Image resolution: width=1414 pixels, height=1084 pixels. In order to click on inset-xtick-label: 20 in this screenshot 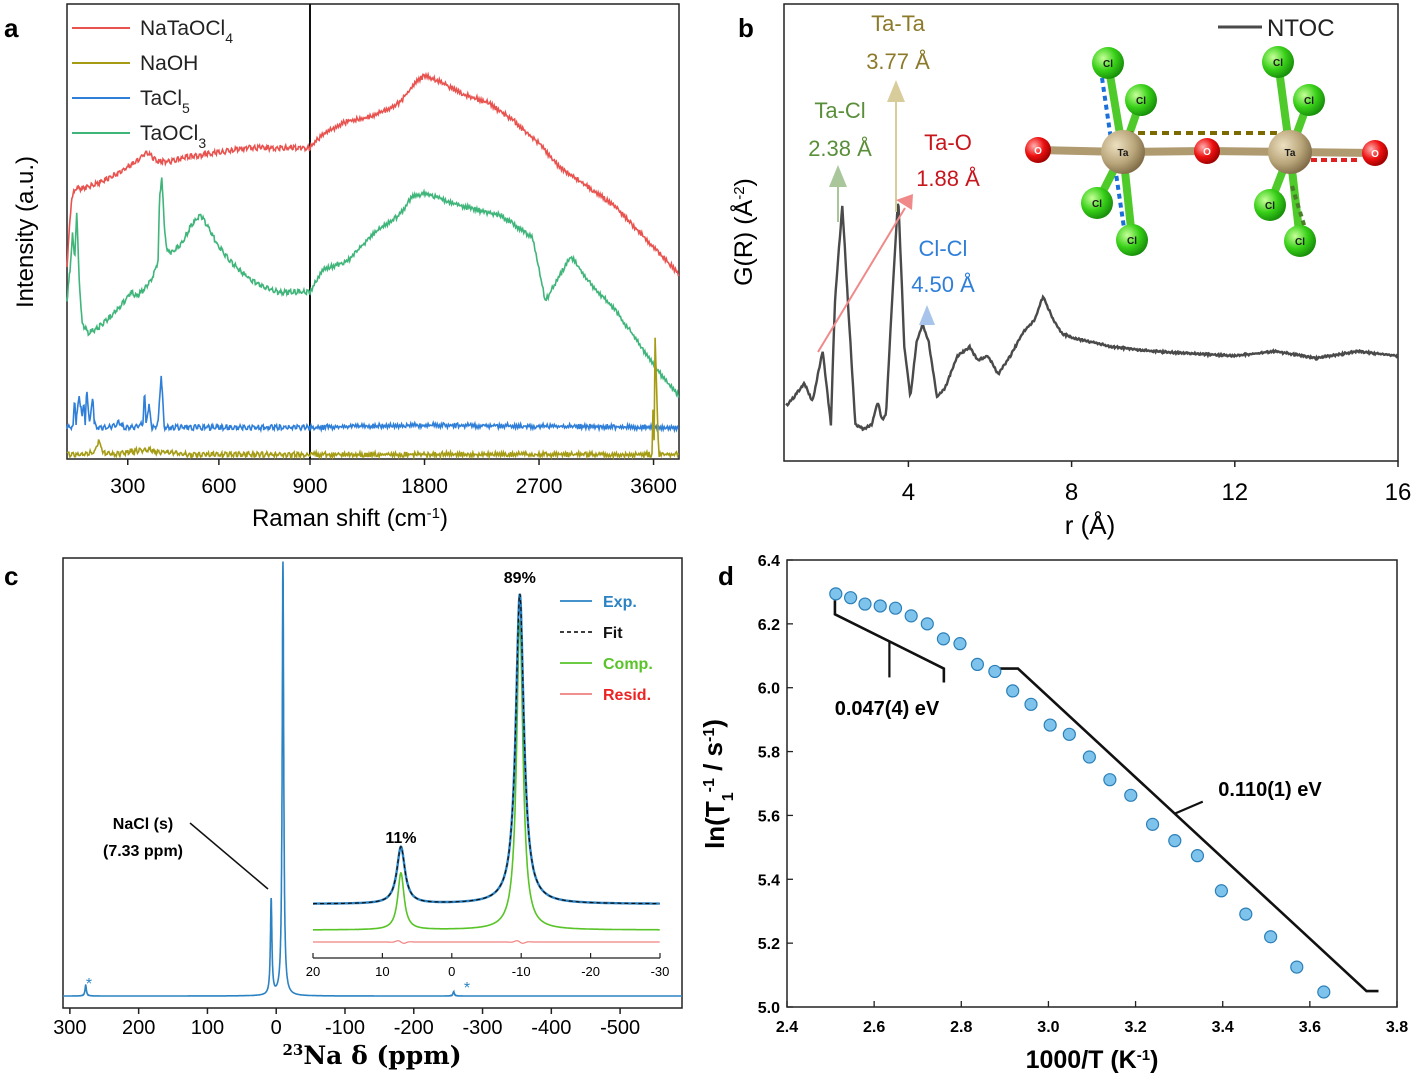, I will do `click(313, 971)`.